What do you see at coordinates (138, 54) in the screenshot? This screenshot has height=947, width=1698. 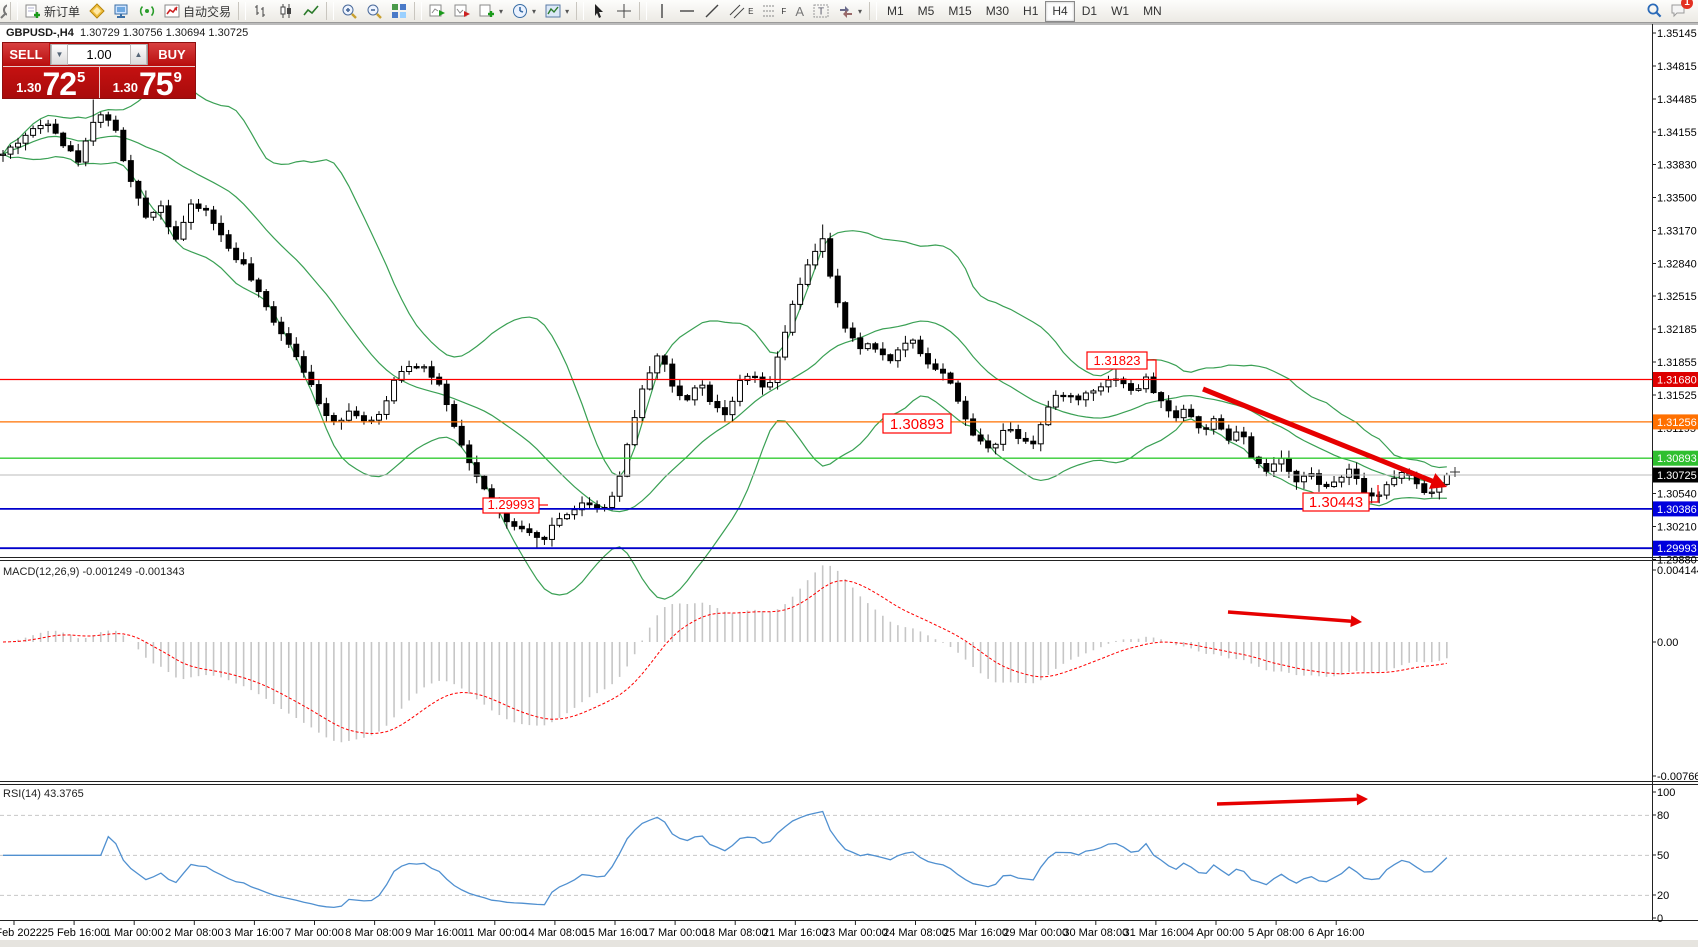 I see `volume-increase-button: ▲` at bounding box center [138, 54].